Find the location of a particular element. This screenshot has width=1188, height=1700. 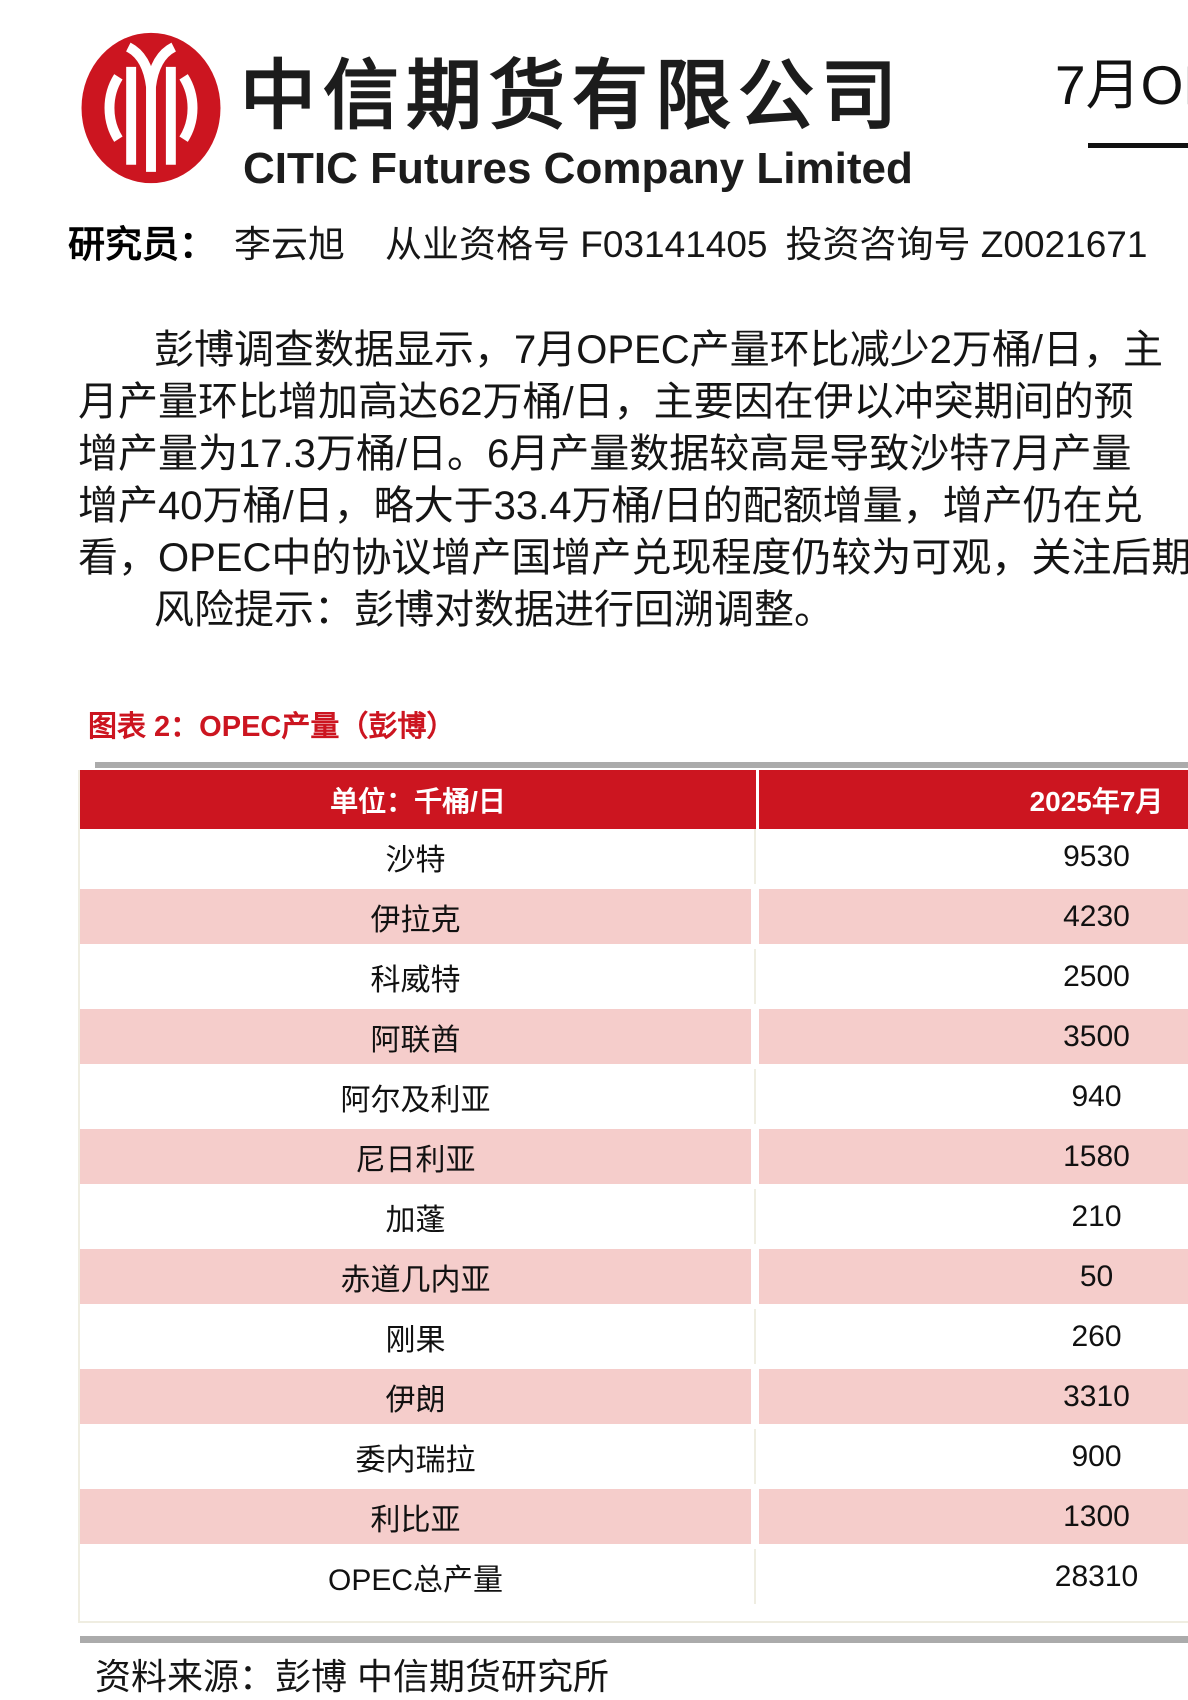

value-cell: 4230 is located at coordinates (1096, 916).